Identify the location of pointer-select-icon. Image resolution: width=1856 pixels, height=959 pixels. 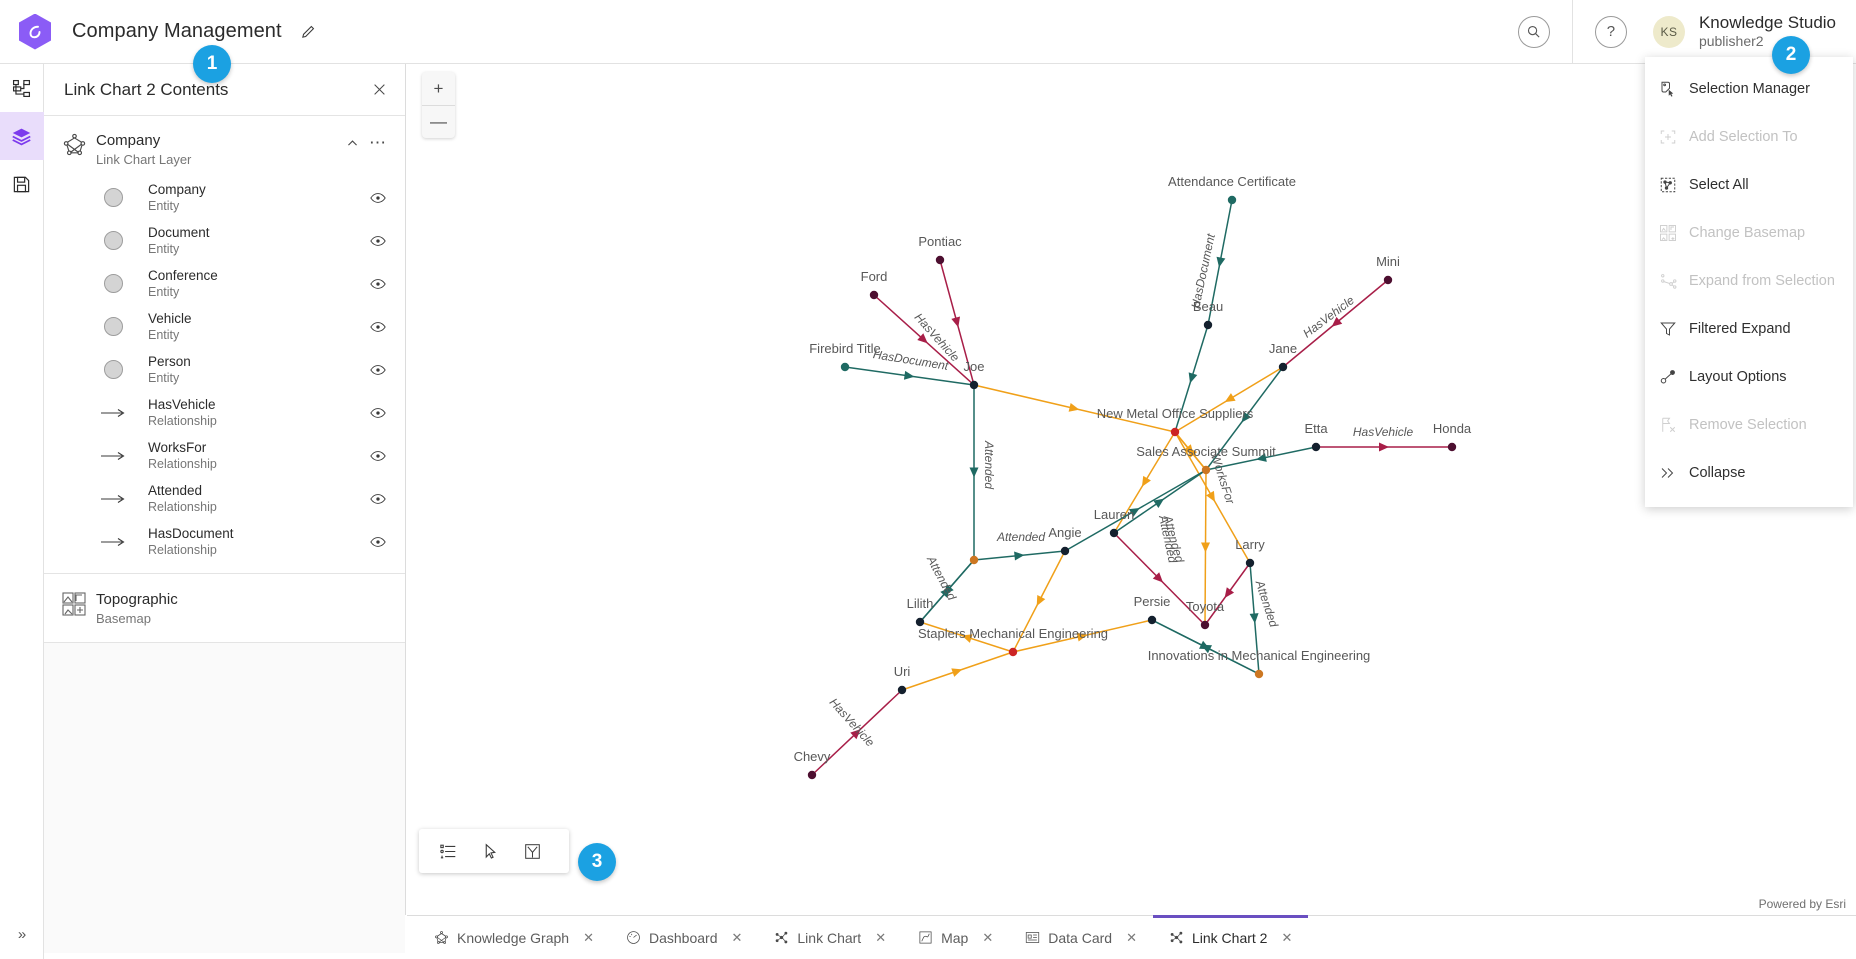
(490, 851).